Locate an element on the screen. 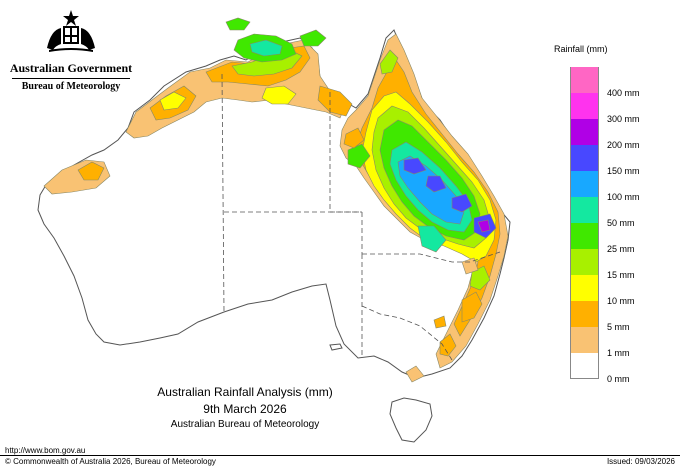  map-source: Australian Bureau of Meteorology is located at coordinates (245, 424).